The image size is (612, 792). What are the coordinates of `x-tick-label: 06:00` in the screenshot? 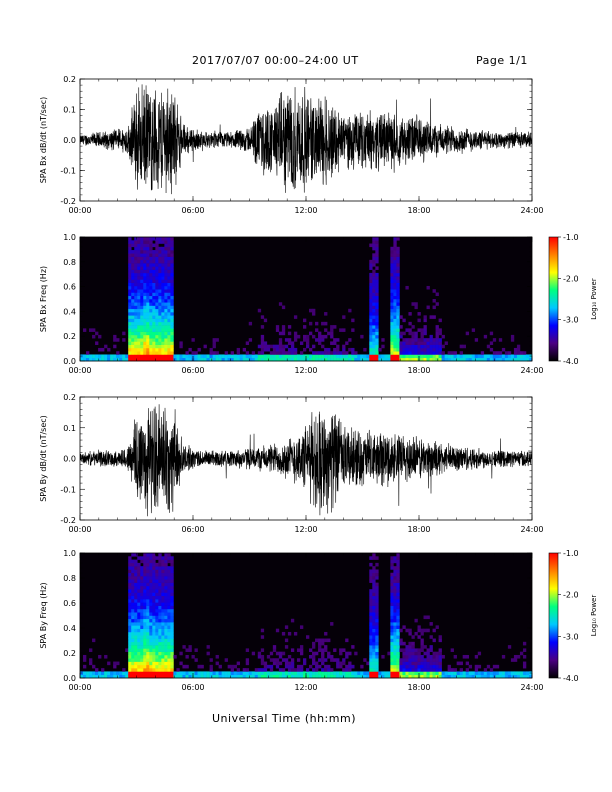 It's located at (192, 687).